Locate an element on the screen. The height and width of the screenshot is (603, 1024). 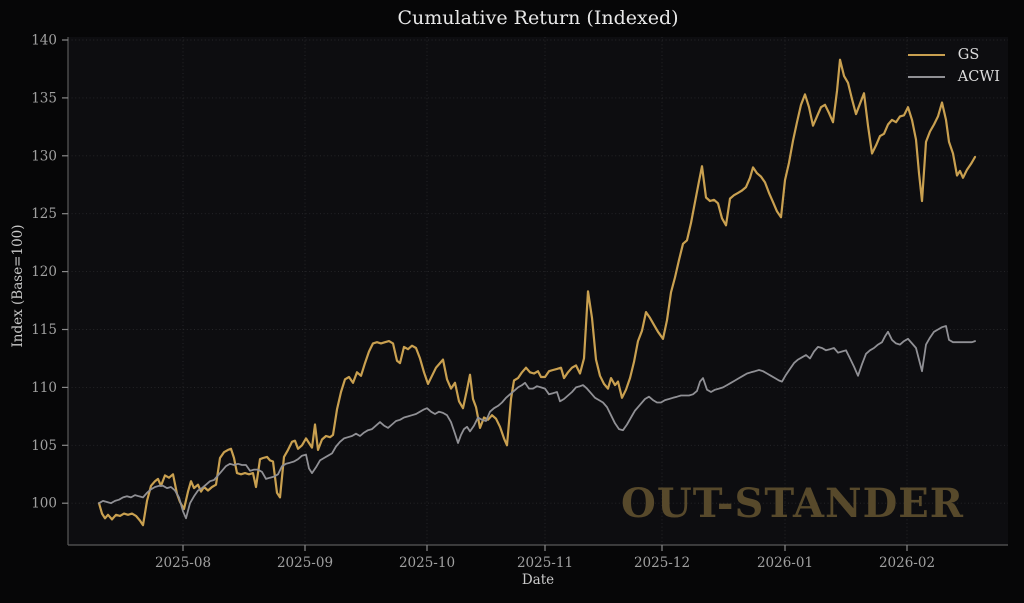
x-tick-label: 2025-12 is located at coordinates (662, 563).